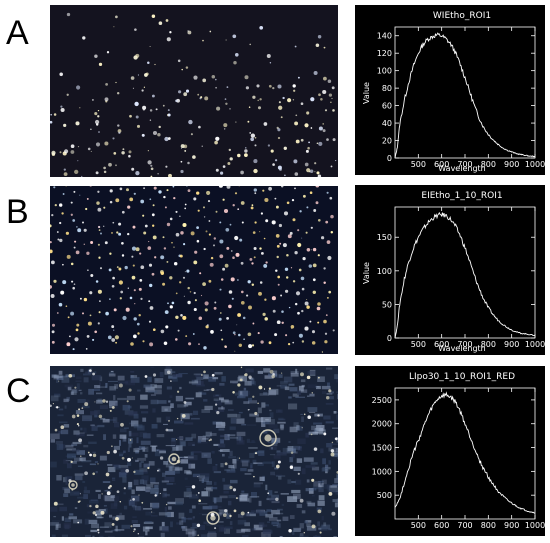  Describe the element at coordinates (384, 53) in the screenshot. I see `y-tick-label: 120` at that location.